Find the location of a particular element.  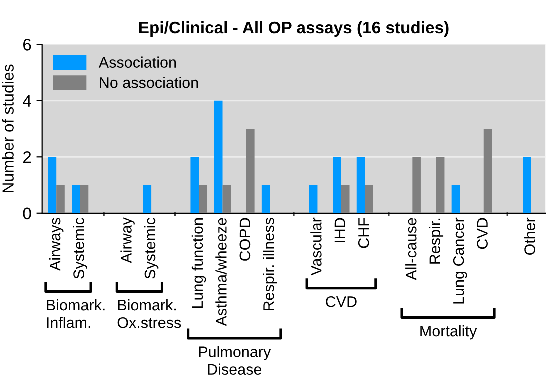

x-tick-label: Respir. illness is located at coordinates (270, 264).